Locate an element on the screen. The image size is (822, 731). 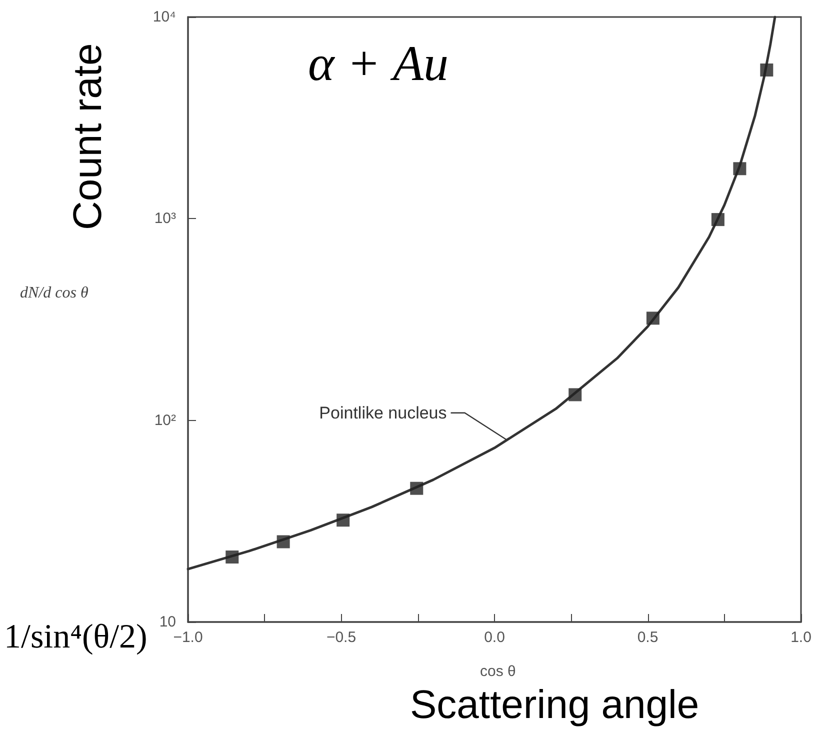
y-tick-label: 10⁴ is located at coordinates (164, 17).